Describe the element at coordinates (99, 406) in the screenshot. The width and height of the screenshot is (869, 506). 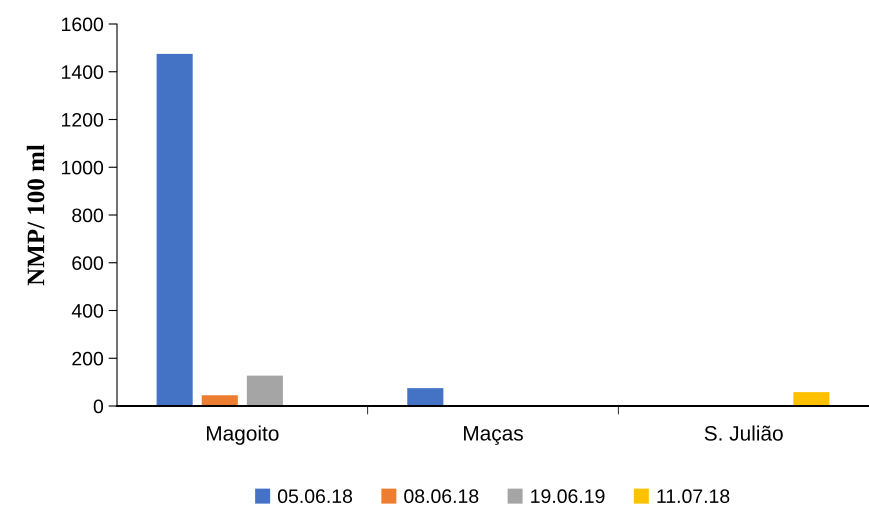
I see `y-tick-label: 0` at that location.